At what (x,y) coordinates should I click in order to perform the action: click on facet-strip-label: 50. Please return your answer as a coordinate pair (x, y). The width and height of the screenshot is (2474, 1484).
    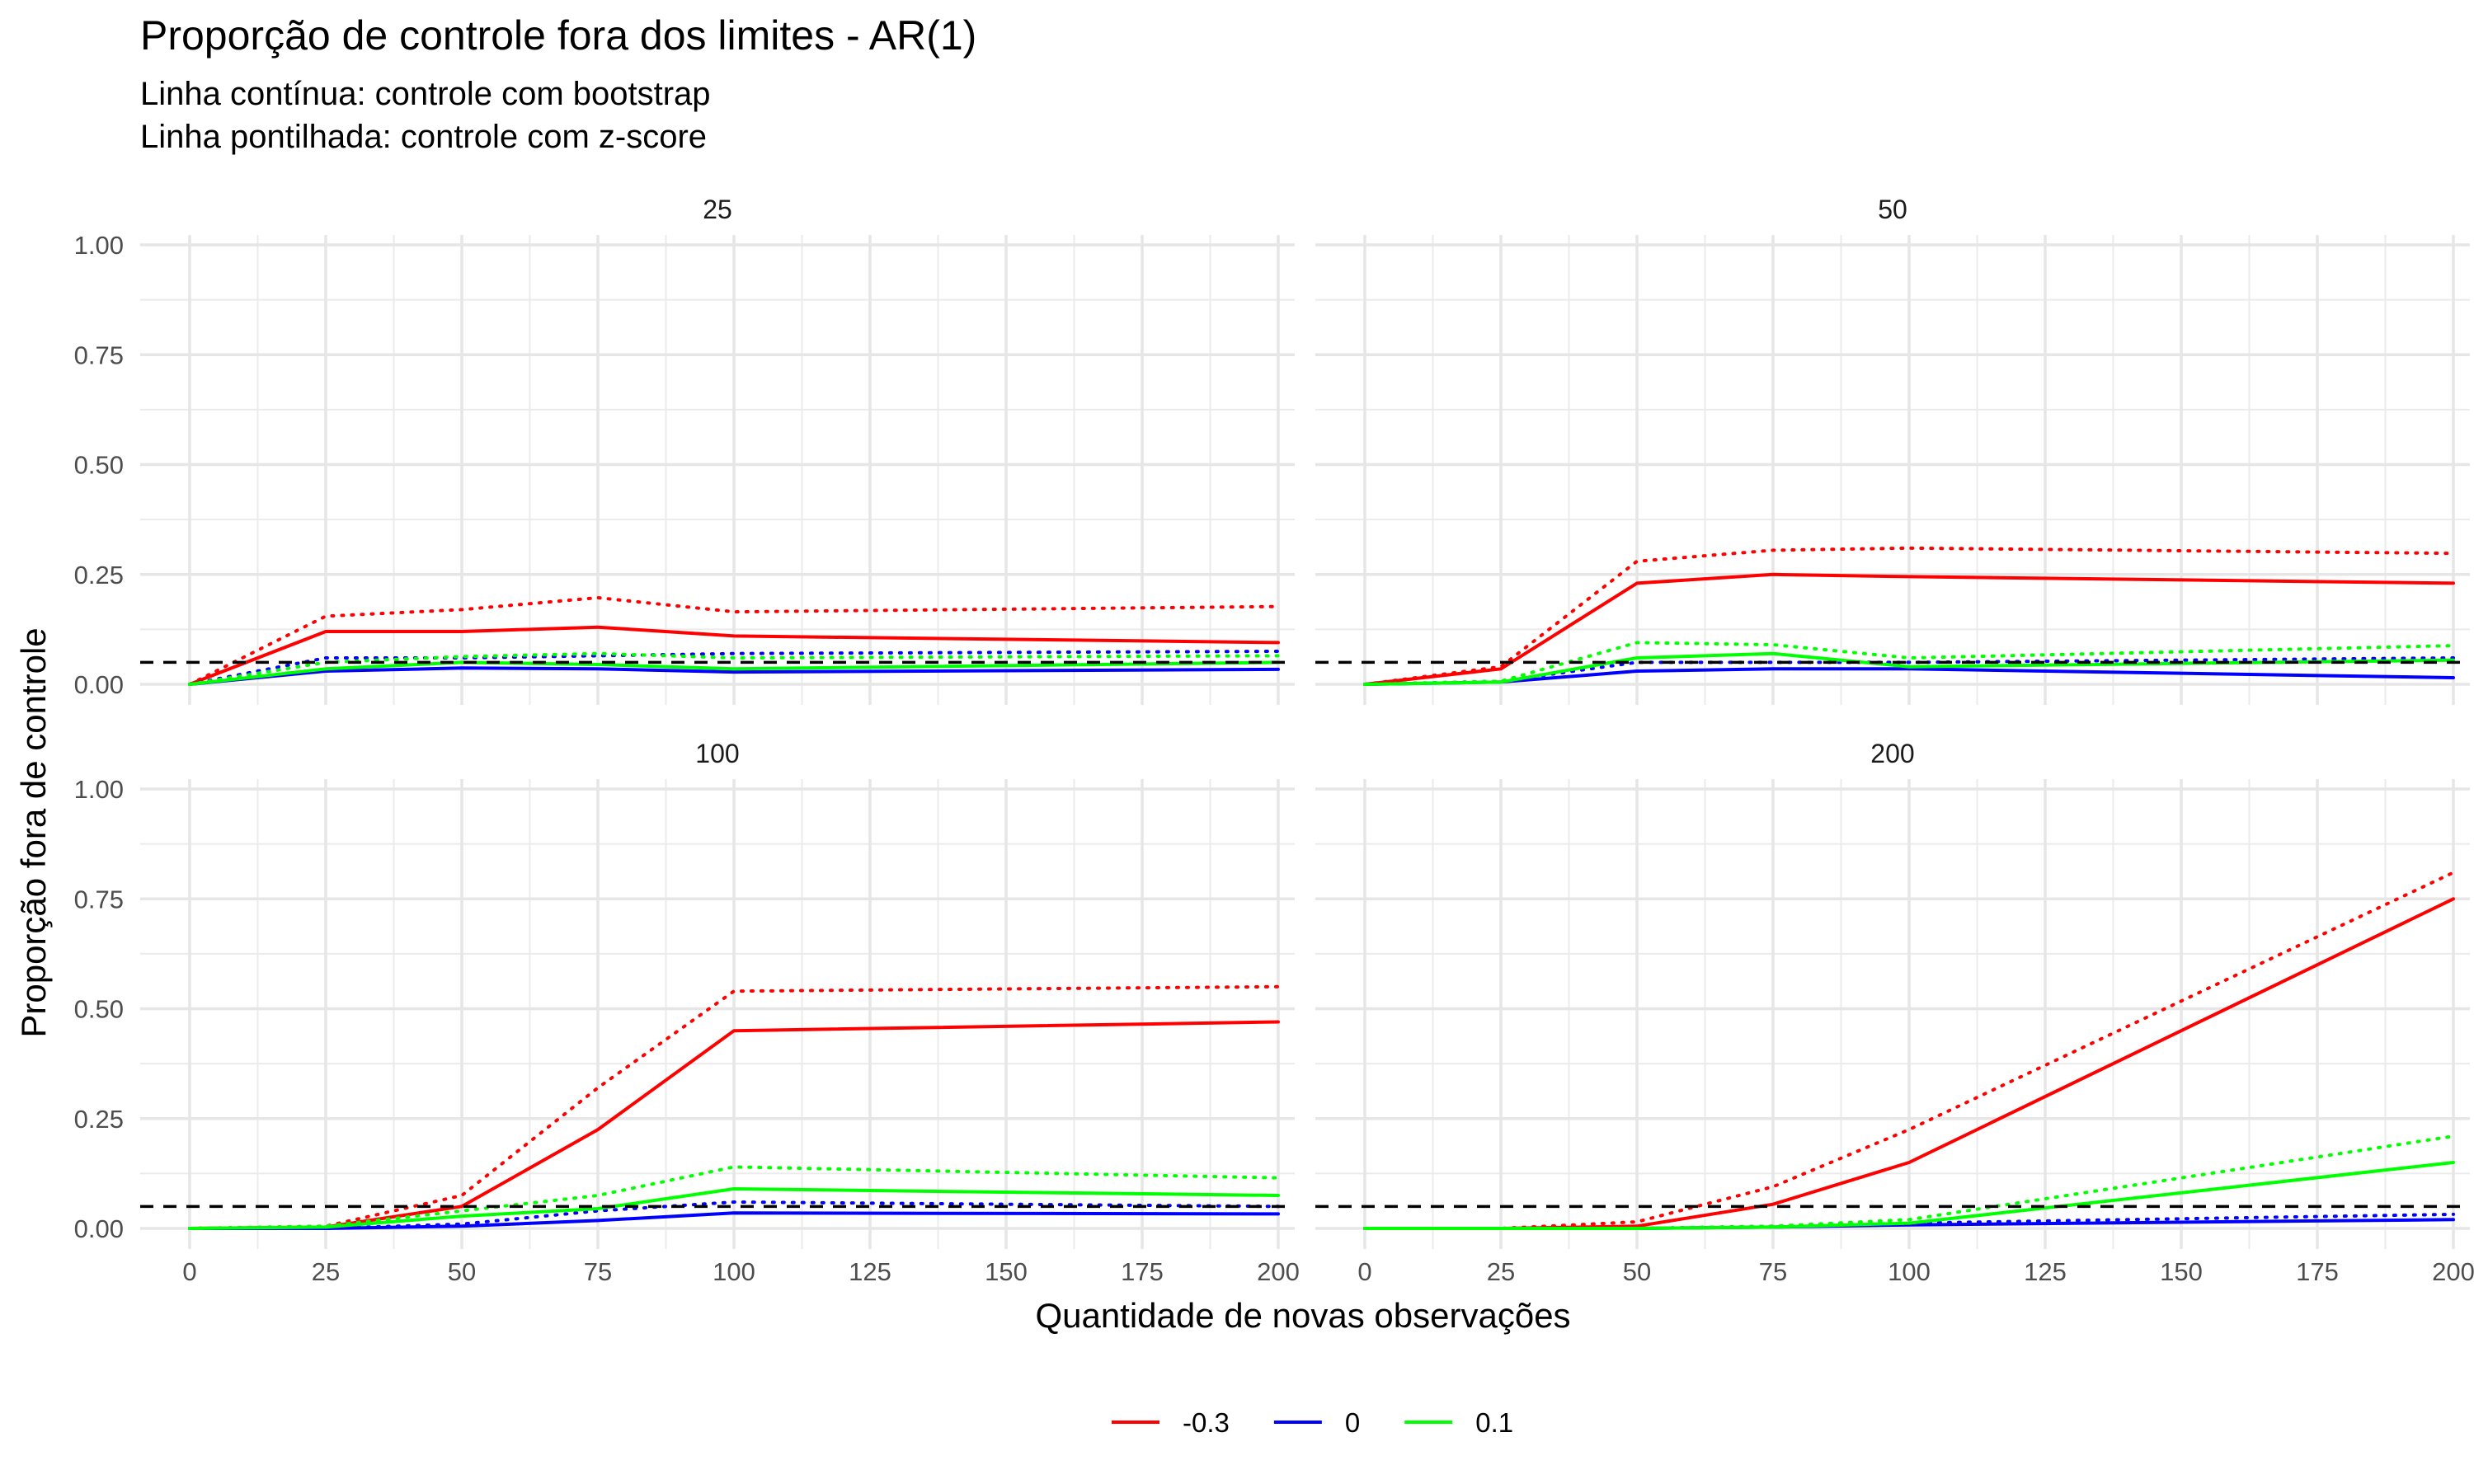
    Looking at the image, I should click on (1892, 209).